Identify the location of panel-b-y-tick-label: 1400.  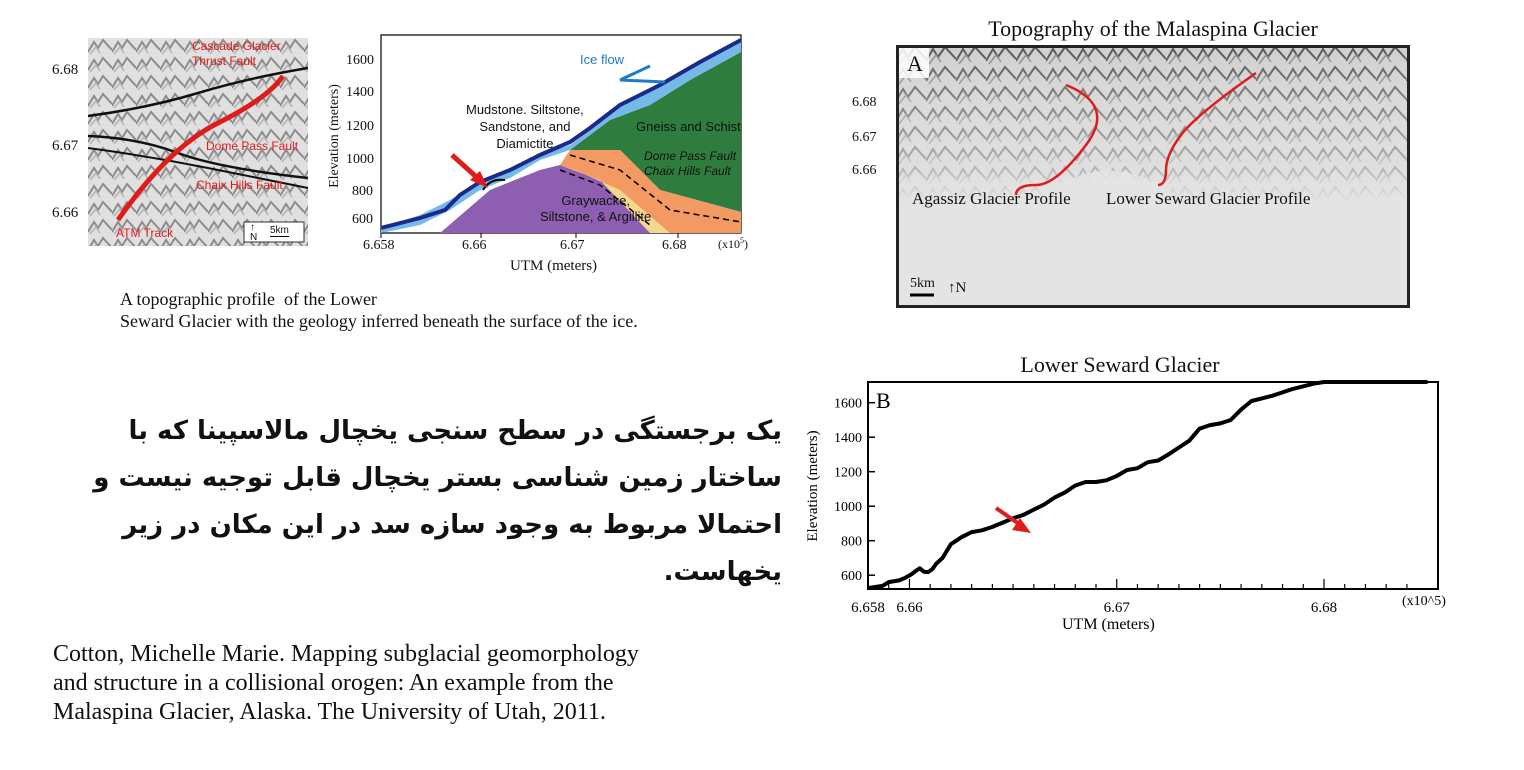
(848, 438).